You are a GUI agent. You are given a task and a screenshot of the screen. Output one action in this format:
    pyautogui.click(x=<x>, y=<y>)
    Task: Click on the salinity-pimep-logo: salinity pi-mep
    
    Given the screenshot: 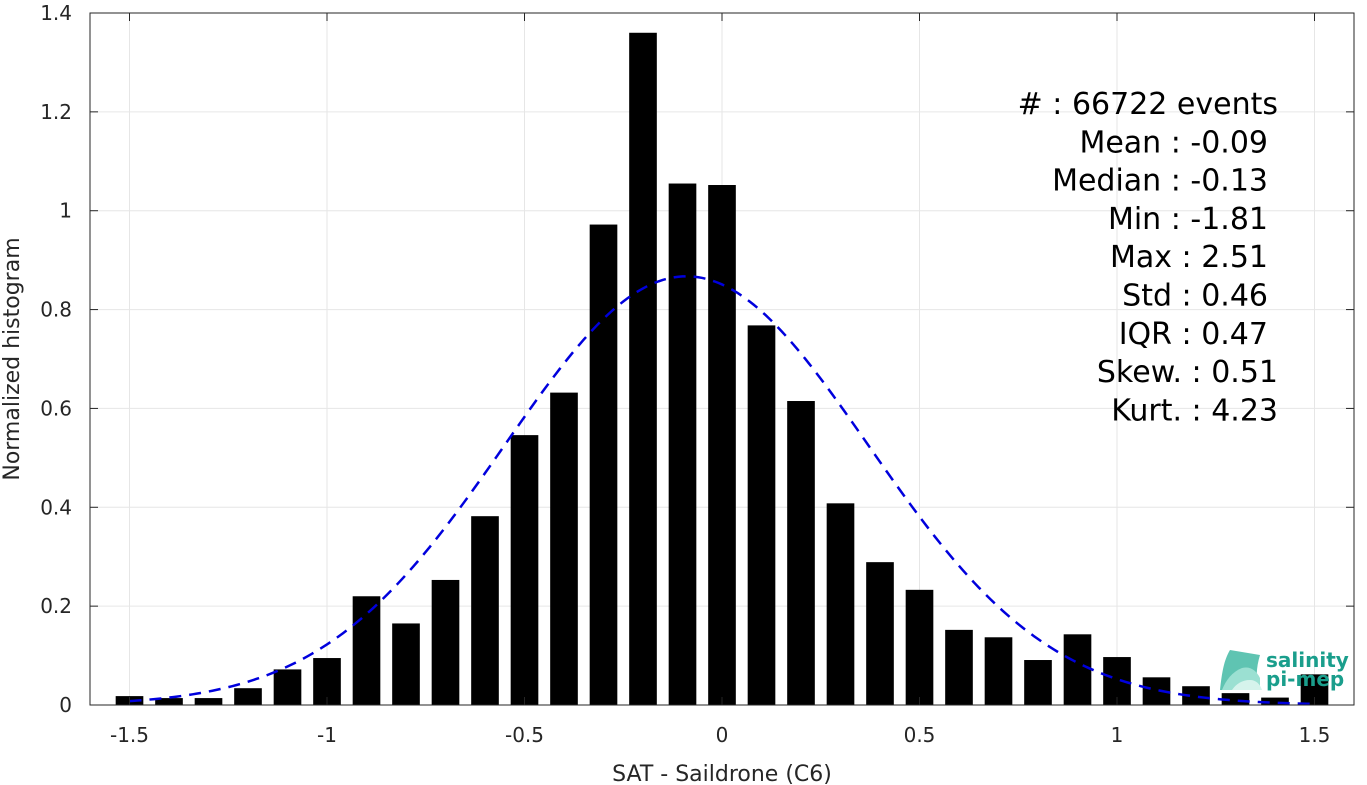 What is the action you would take?
    pyautogui.click(x=1284, y=669)
    